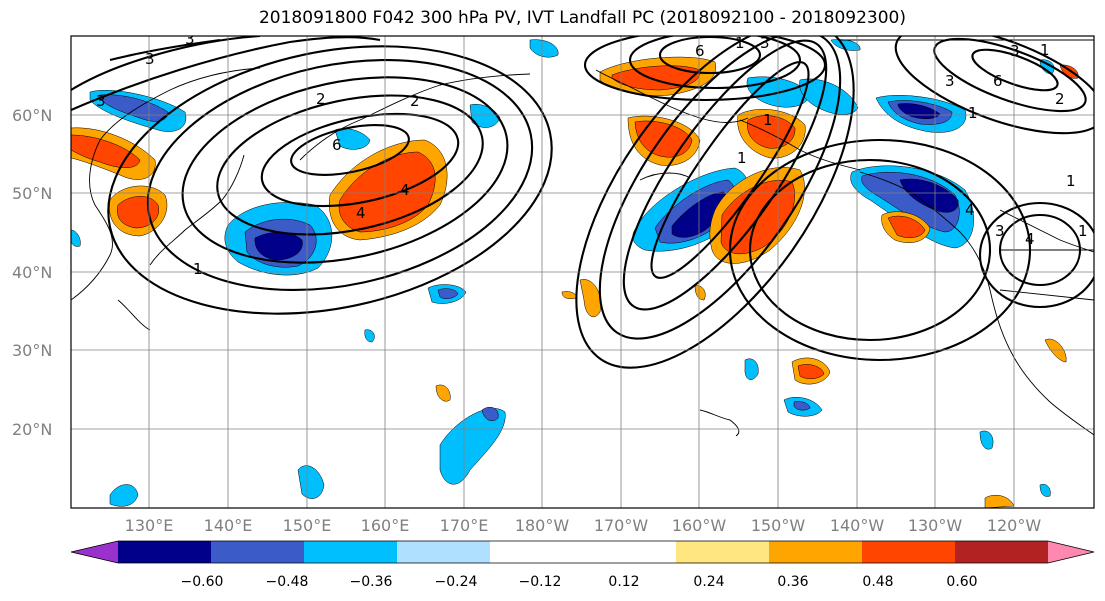 This screenshot has height=601, width=1105. What do you see at coordinates (202, 582) in the screenshot?
I see `colorbar-tick-label: −0.60` at bounding box center [202, 582].